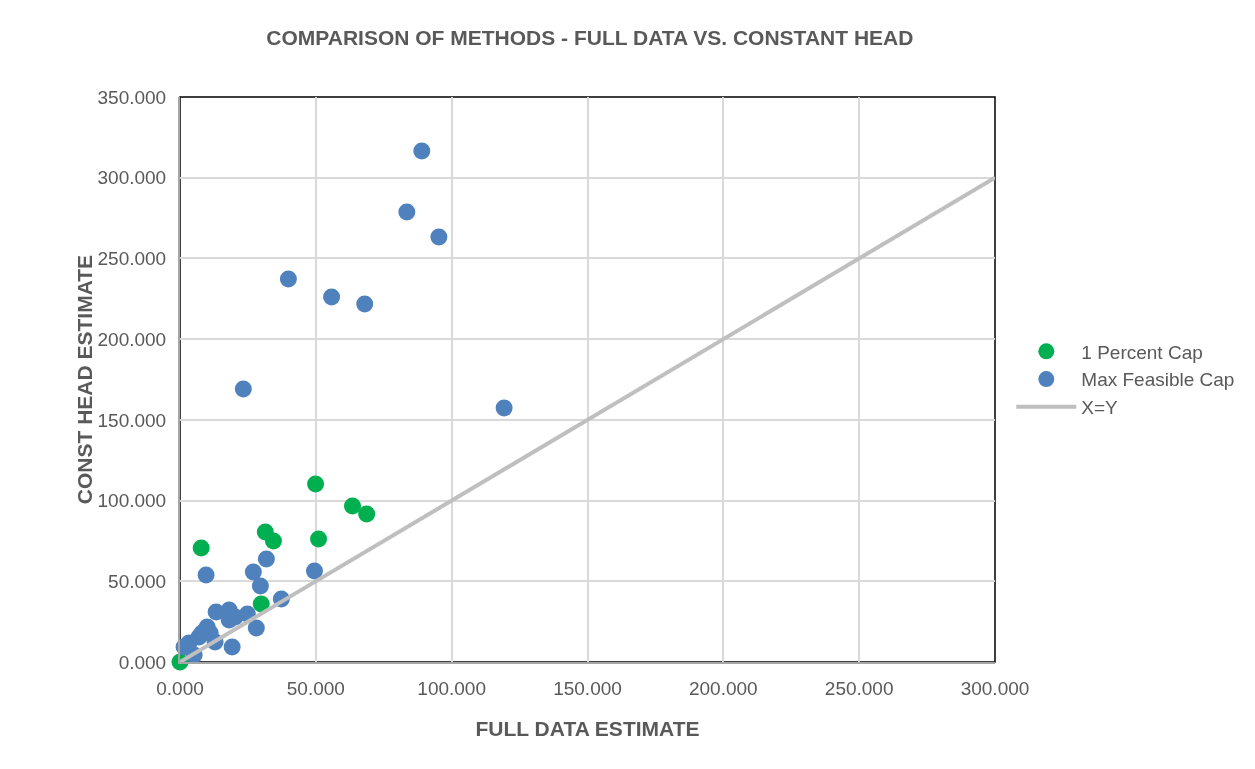 The image size is (1255, 769). I want to click on y-tick-label: 100.000, so click(132, 501).